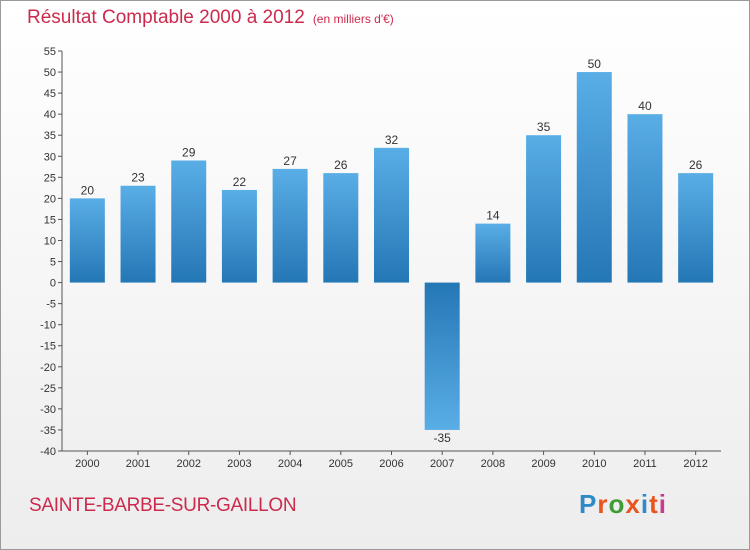 This screenshot has height=550, width=750. What do you see at coordinates (543, 464) in the screenshot?
I see `x-tick-label-2009: 2009` at bounding box center [543, 464].